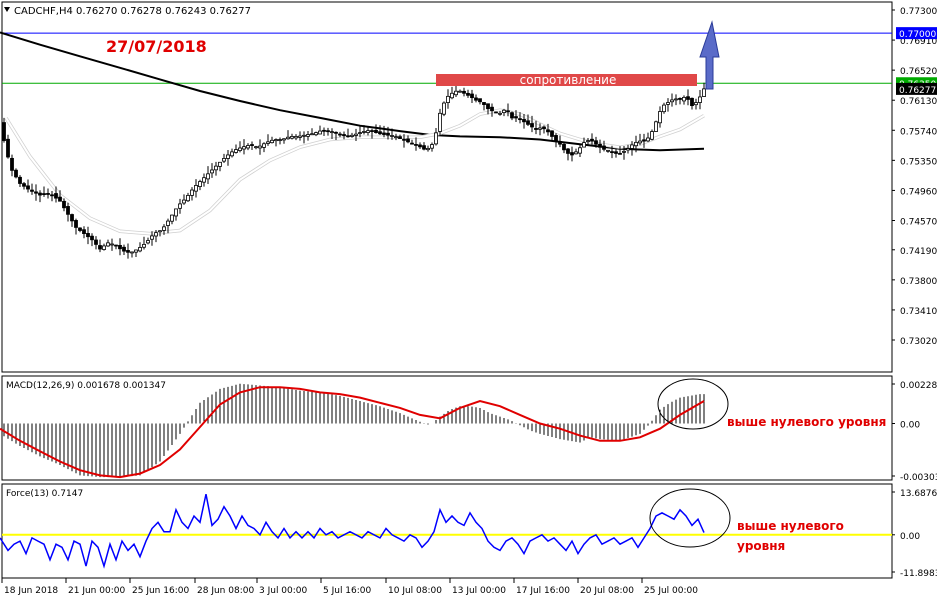 The height and width of the screenshot is (604, 937). Describe the element at coordinates (917, 91) in the screenshot. I see `price-tag-label-2: 0.76277` at that location.